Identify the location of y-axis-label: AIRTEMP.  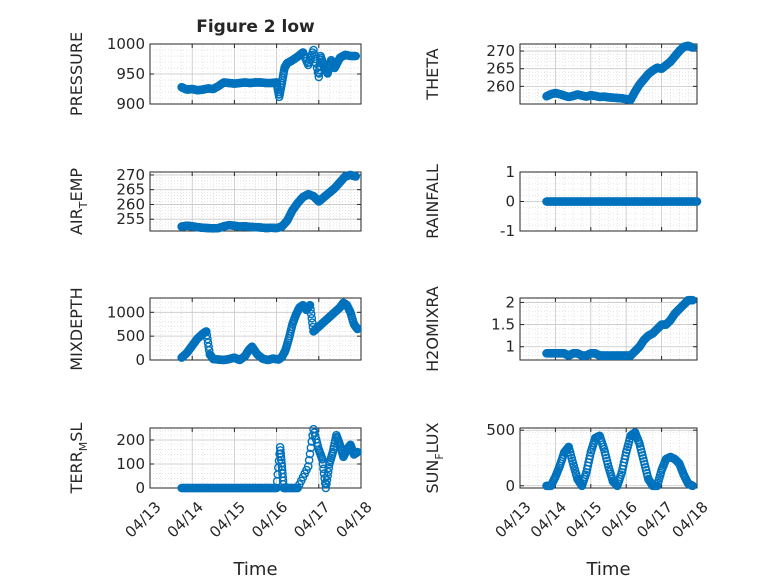
(78, 201).